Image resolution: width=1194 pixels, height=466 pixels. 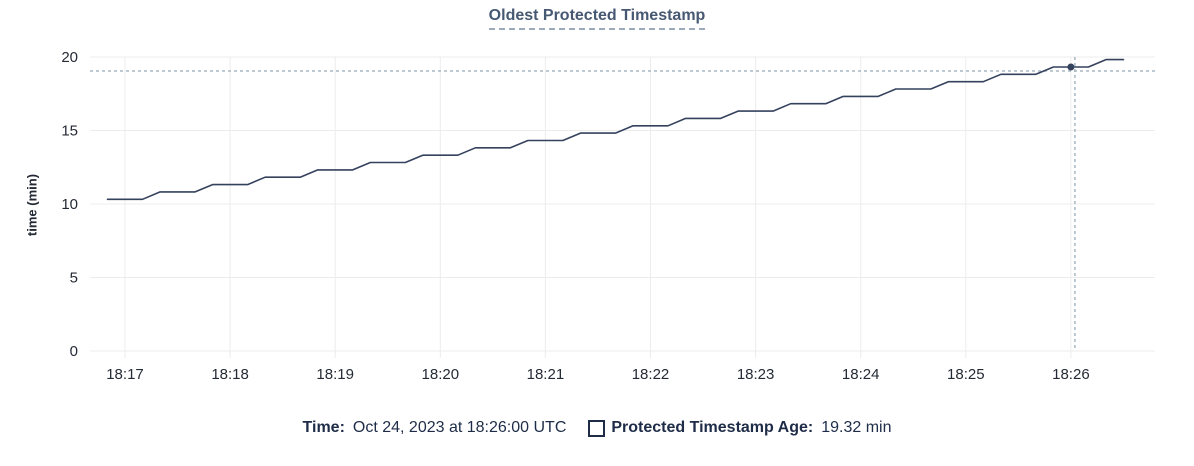 What do you see at coordinates (74, 278) in the screenshot?
I see `y-tick-label: 5` at bounding box center [74, 278].